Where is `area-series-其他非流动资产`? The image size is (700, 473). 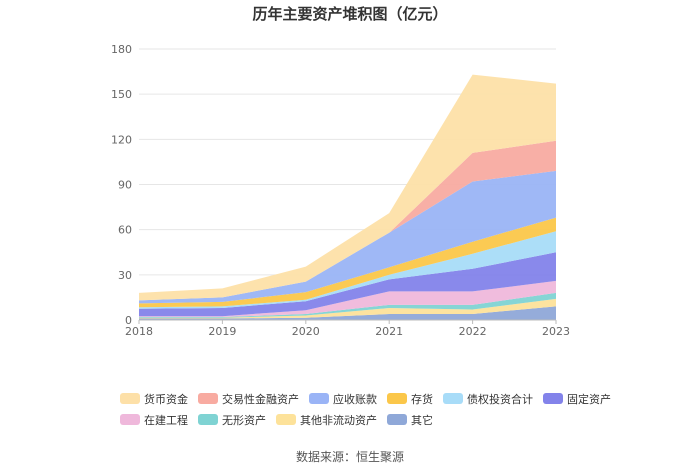 area-series-其他非流动资产 is located at coordinates (347, 308).